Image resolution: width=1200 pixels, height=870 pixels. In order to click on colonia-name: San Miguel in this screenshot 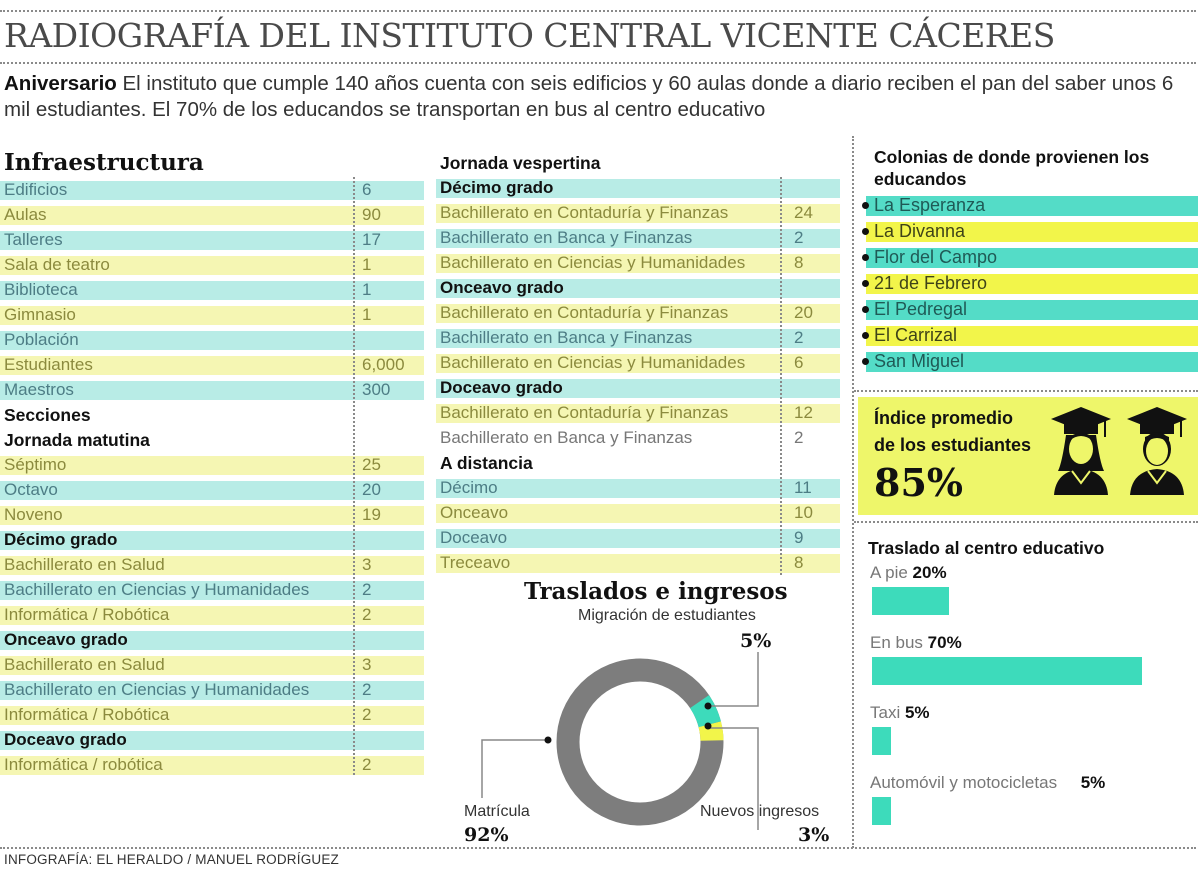, I will do `click(919, 361)`.